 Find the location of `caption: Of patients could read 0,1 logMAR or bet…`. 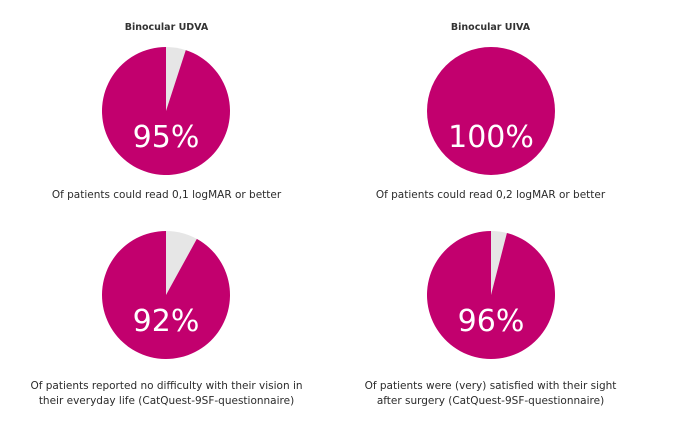

caption: Of patients could read 0,1 logMAR or bet… is located at coordinates (166, 195).